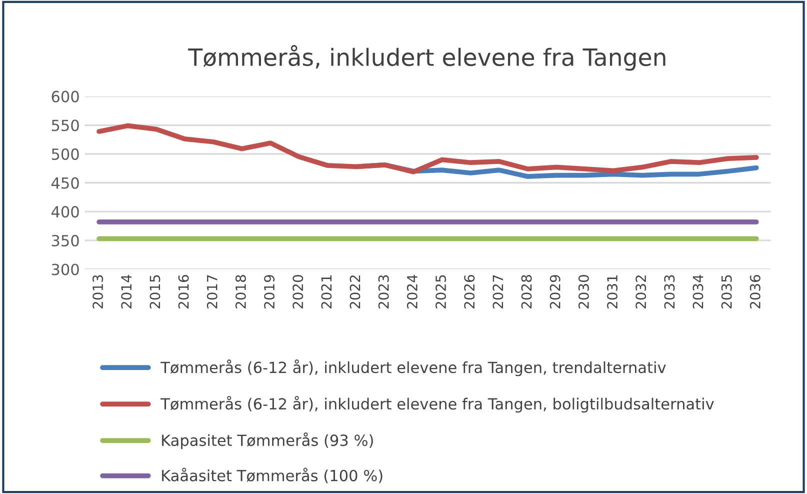 The width and height of the screenshot is (807, 494). Describe the element at coordinates (437, 404) in the screenshot. I see `legend-label: Tømmerås (6-12 år), inkludert elevene fra Tangen, boligtilbudsalternativ` at that location.